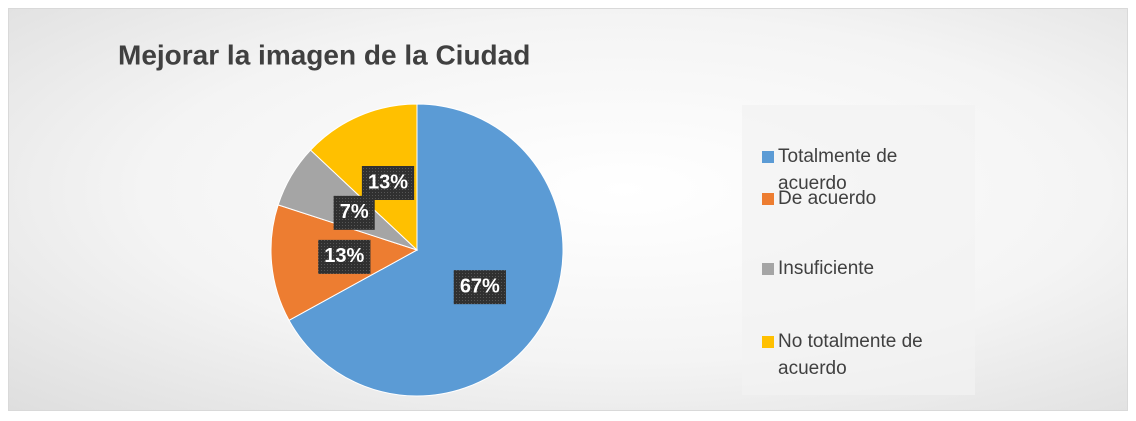  I want to click on data-label: 7%, so click(354, 212).